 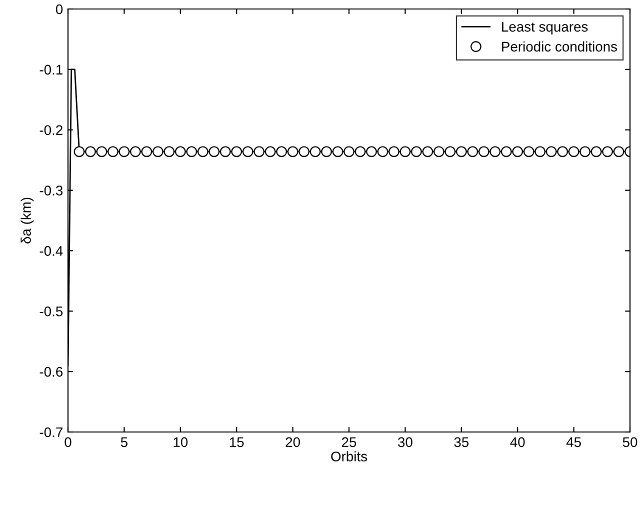 I want to click on x-tick-label: 0, so click(x=68, y=442).